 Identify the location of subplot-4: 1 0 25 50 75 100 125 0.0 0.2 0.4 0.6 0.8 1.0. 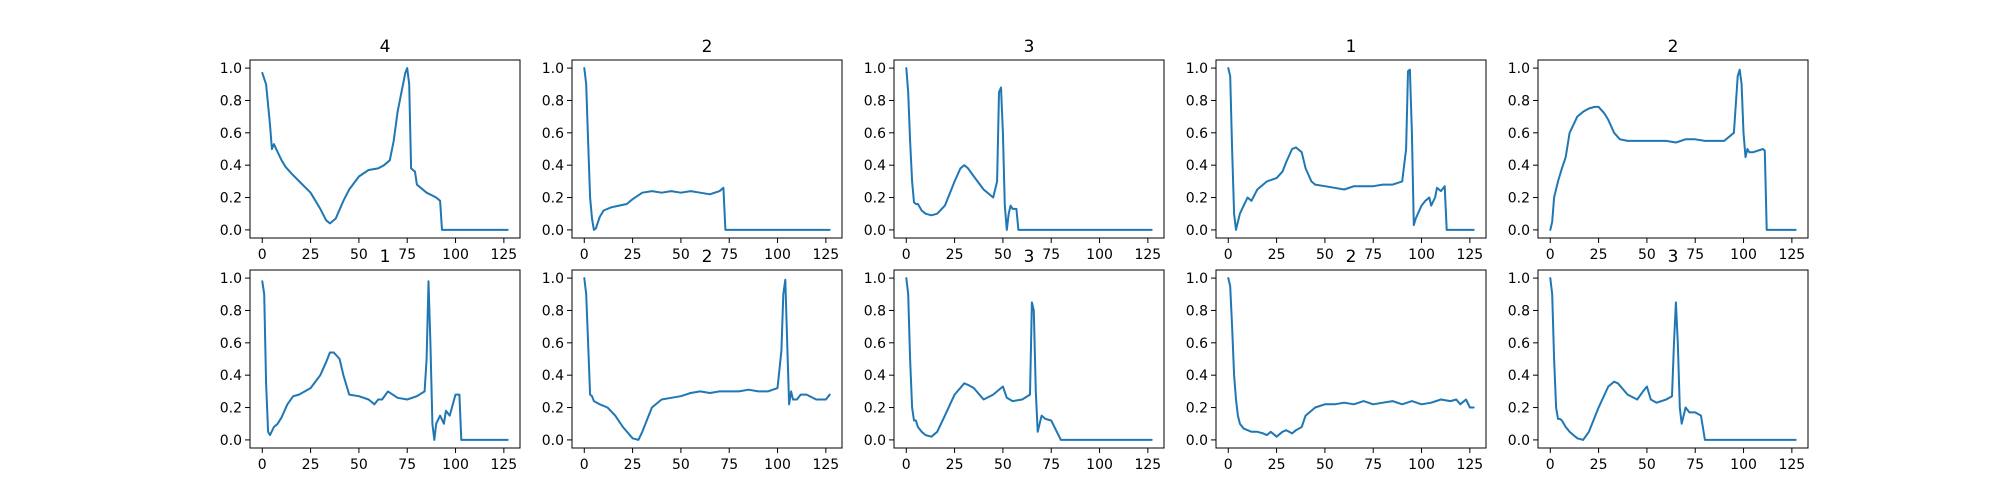
(1336, 150).